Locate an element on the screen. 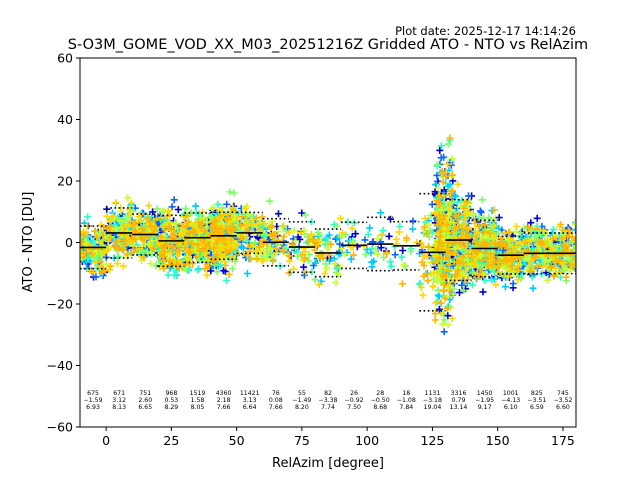  plot-date: Plot date: 2025-12-17 14:14:26 is located at coordinates (485, 31).